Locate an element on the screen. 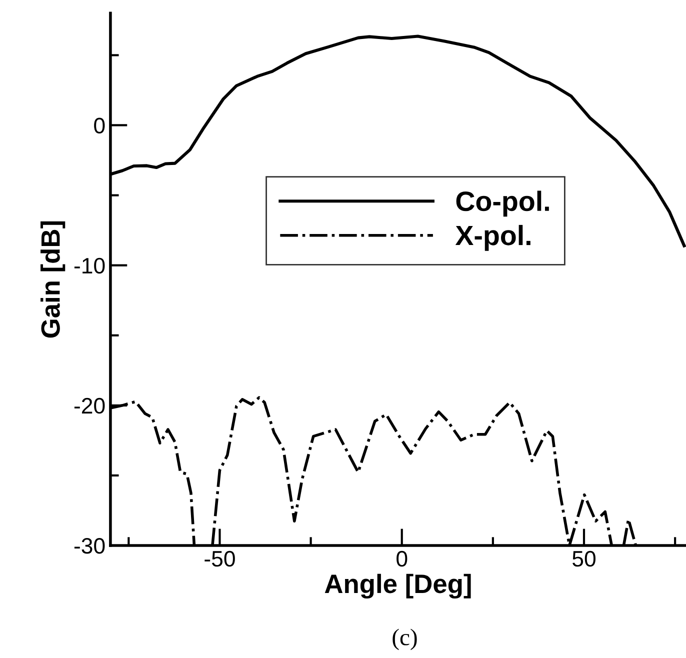 The width and height of the screenshot is (686, 658). text: X-pol. is located at coordinates (492, 237).